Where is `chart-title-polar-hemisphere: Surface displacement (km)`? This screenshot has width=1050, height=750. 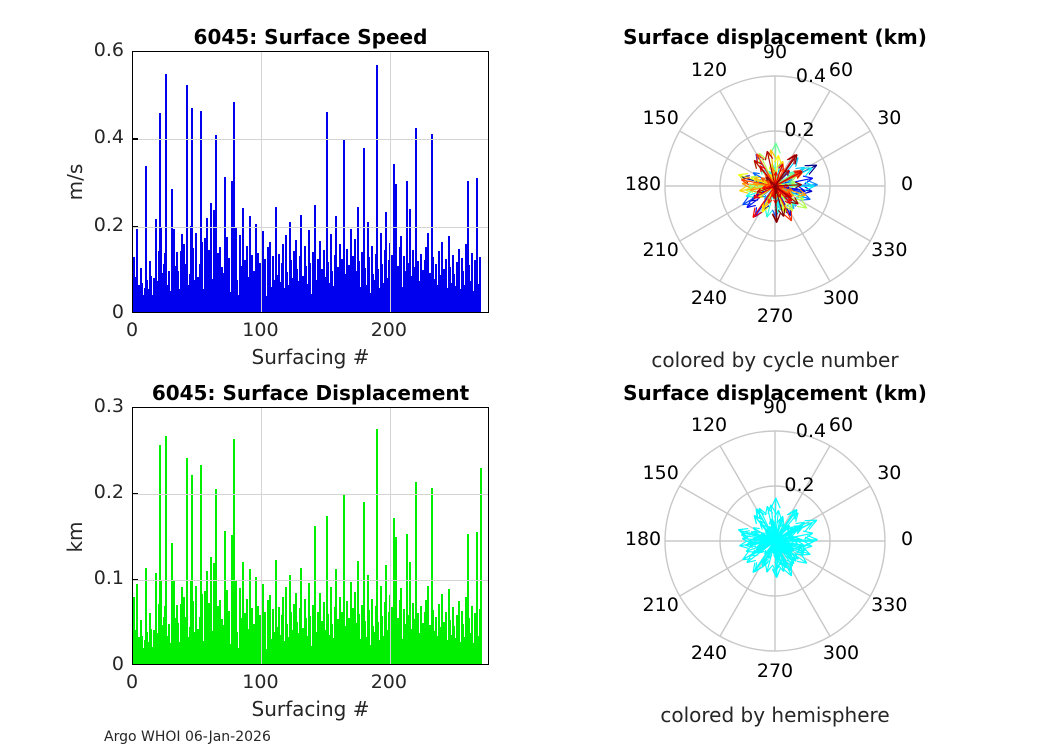
chart-title-polar-hemisphere: Surface displacement (km) is located at coordinates (775, 393).